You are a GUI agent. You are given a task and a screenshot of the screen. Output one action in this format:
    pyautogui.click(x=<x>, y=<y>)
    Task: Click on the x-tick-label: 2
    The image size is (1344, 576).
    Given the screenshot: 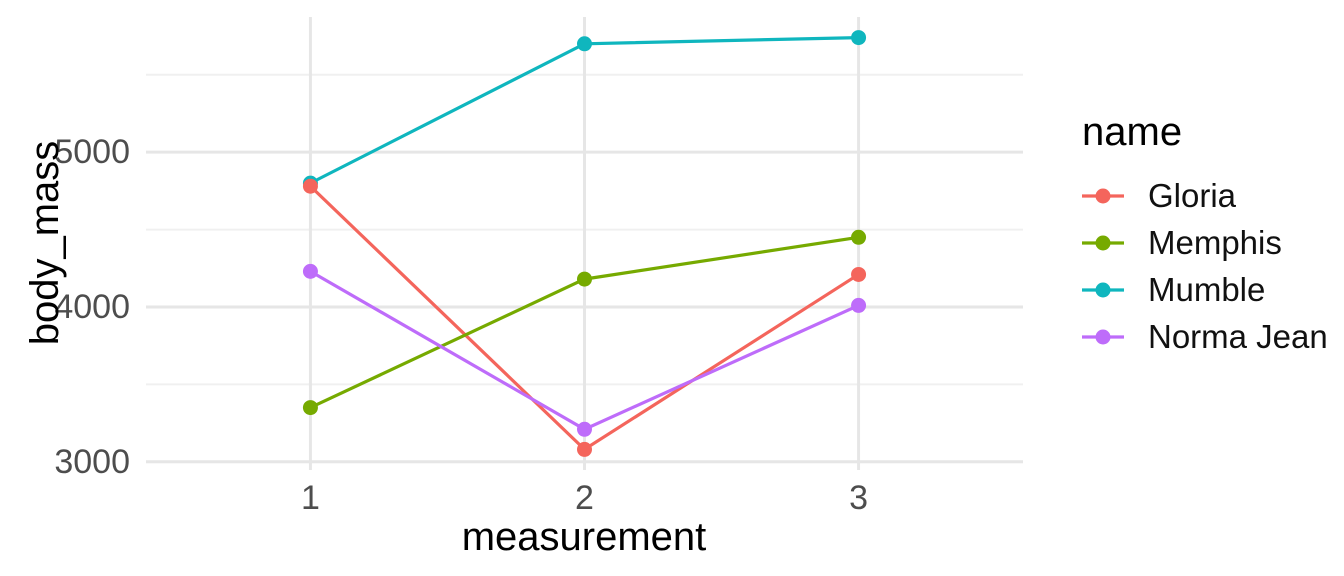 What is the action you would take?
    pyautogui.click(x=584, y=498)
    